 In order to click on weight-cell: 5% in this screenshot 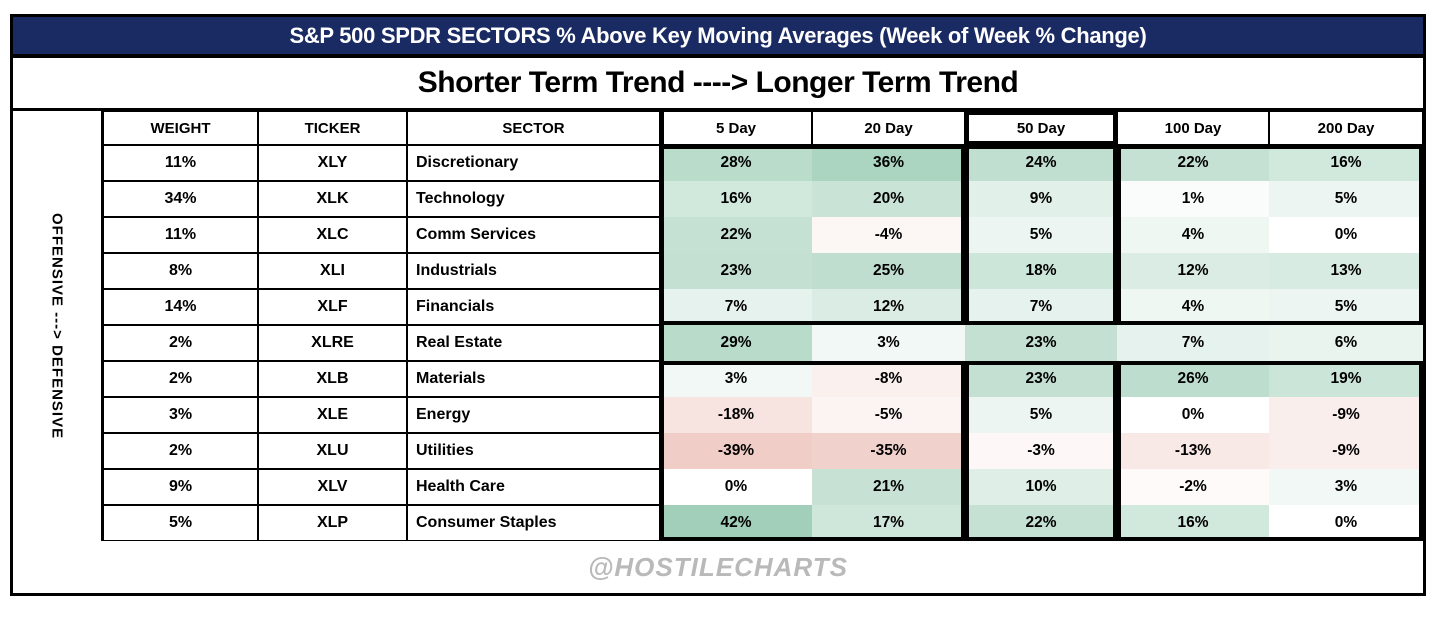, I will do `click(180, 523)`.